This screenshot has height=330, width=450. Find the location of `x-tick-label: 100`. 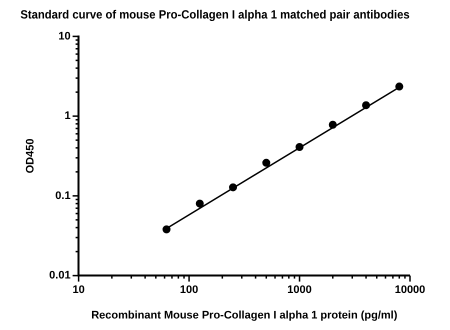

x-tick-label: 100 is located at coordinates (189, 290).